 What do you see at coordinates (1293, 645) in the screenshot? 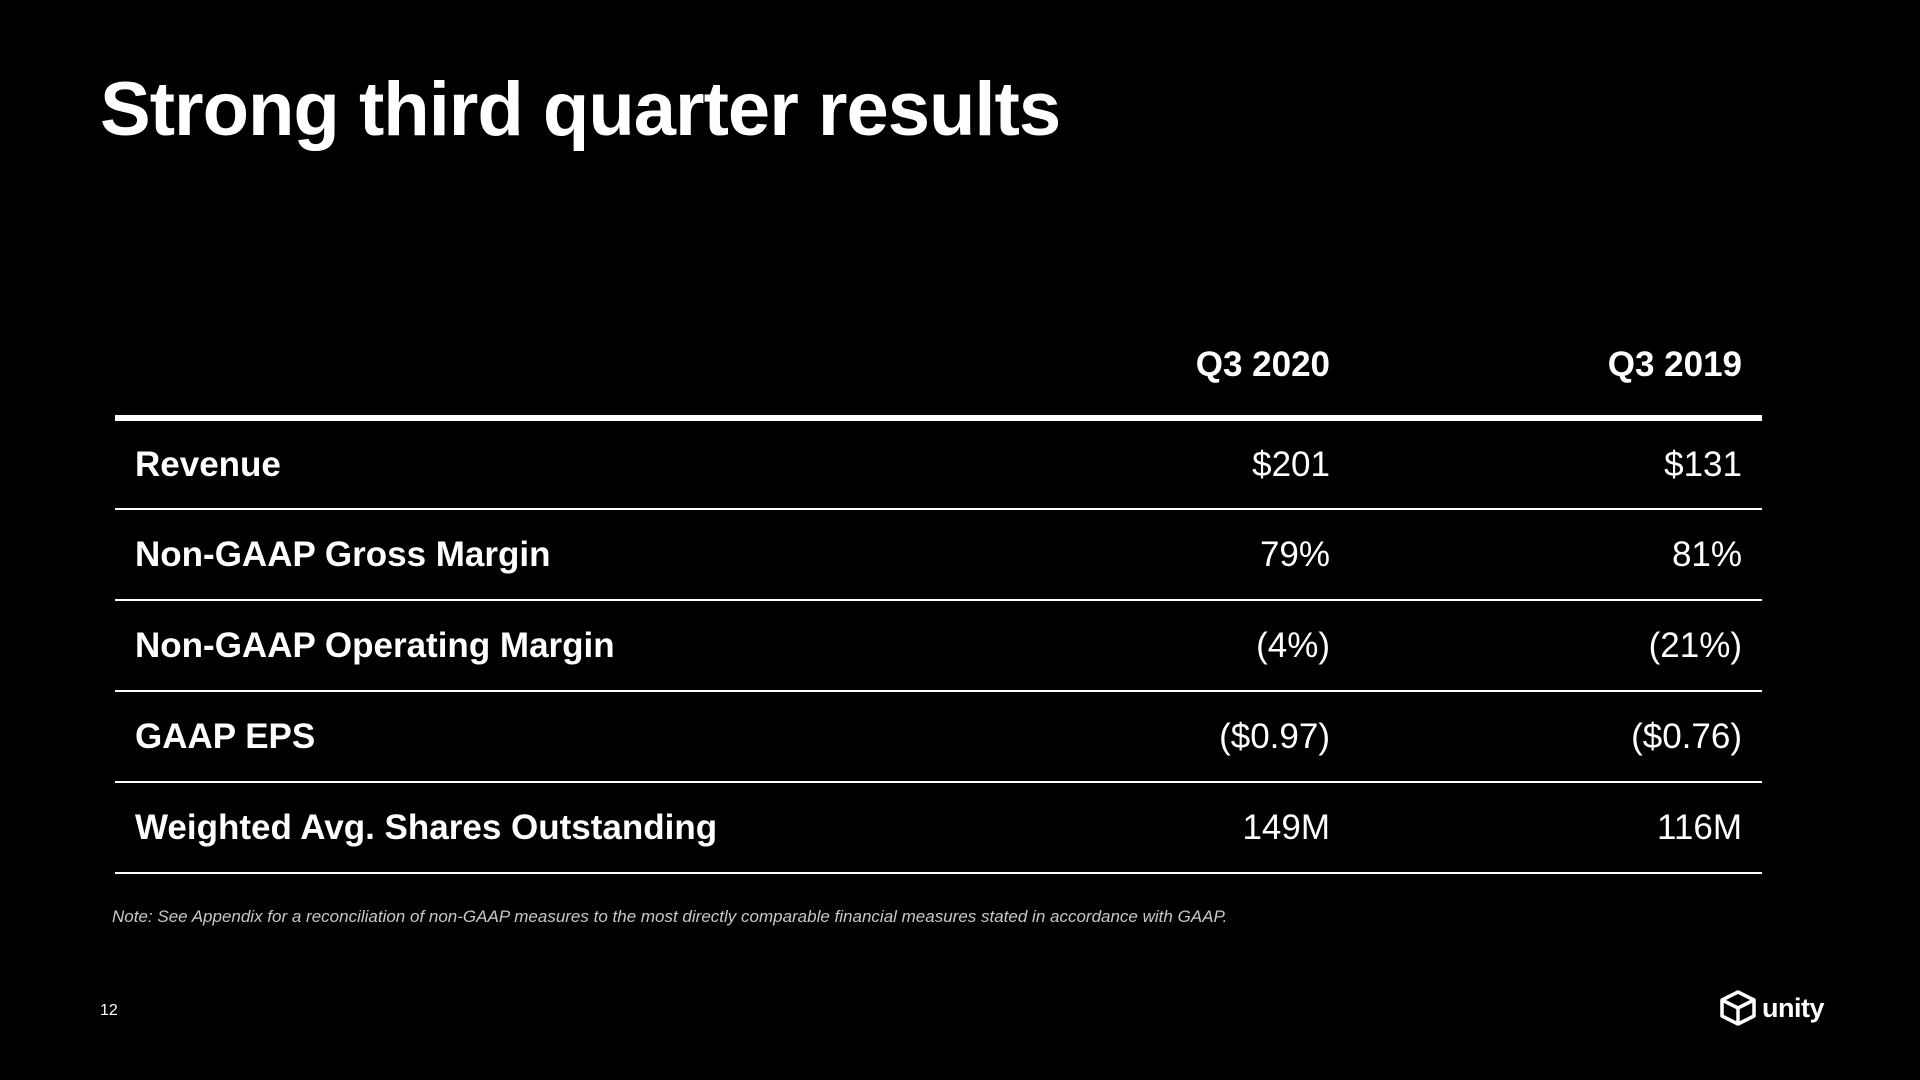
I see `value-q3-2020: (4%)` at bounding box center [1293, 645].